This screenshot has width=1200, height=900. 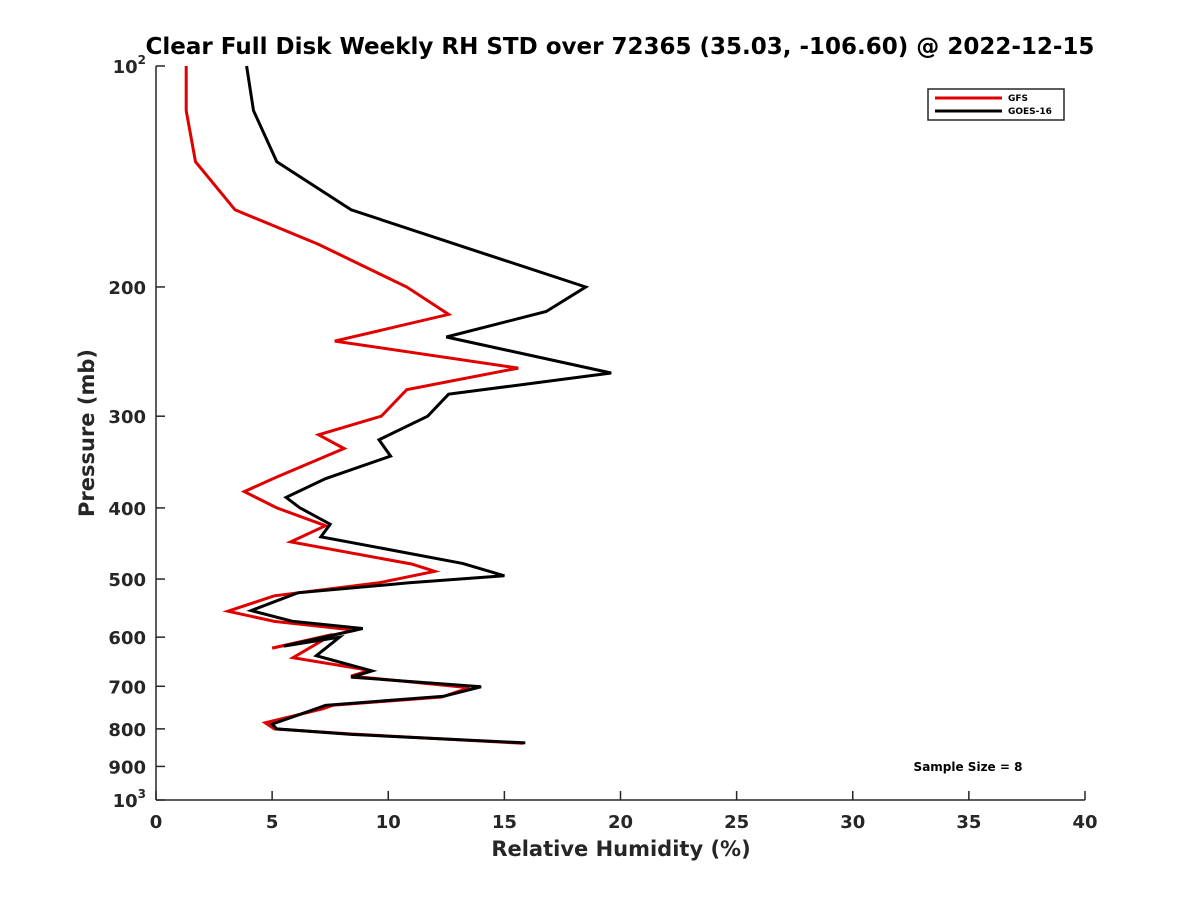 I want to click on x-axis-label: Relative Humidity (%), so click(x=620, y=849).